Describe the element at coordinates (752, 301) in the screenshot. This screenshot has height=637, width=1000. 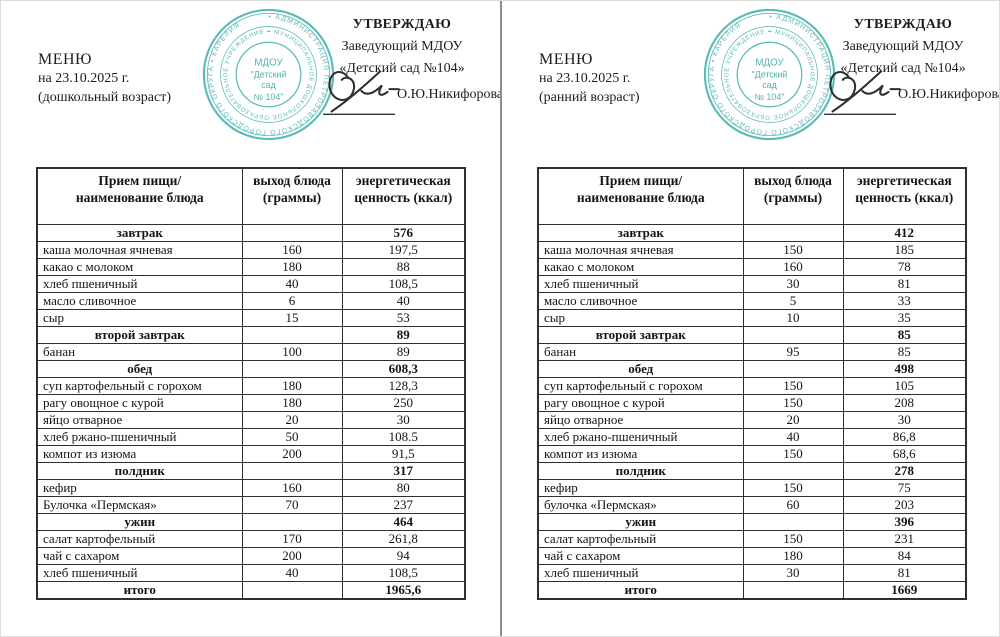
I see `menu-item-row: масло сливочное 5 33` at that location.